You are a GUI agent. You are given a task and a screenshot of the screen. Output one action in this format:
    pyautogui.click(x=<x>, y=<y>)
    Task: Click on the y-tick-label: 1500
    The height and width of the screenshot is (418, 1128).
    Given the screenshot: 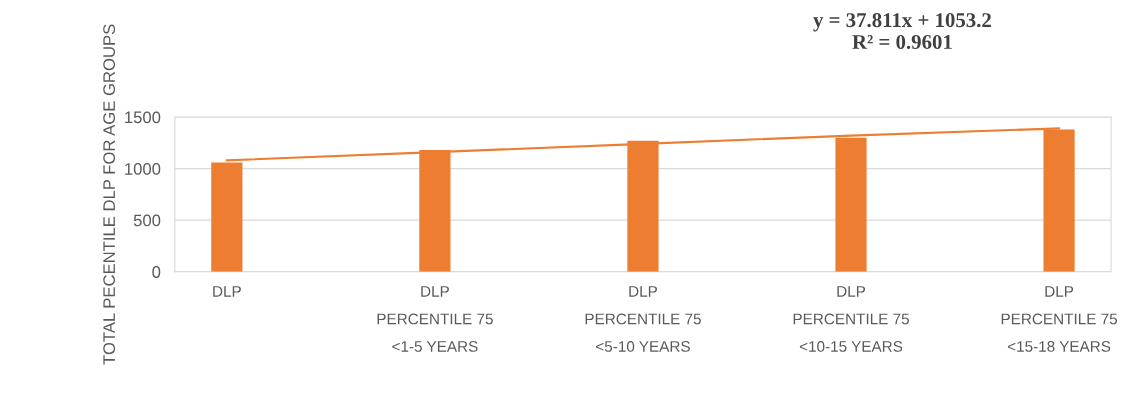 What is the action you would take?
    pyautogui.click(x=143, y=117)
    